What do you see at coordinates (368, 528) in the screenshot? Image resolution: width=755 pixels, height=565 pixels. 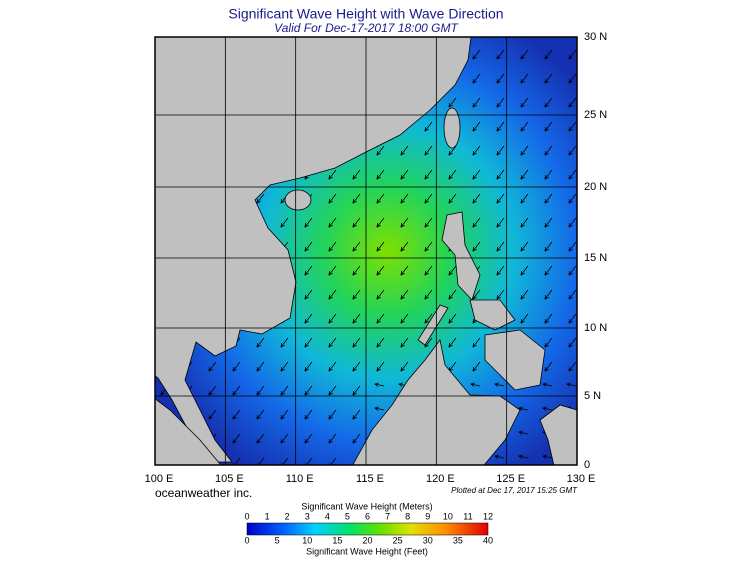 I see `colorbar-ticks: 0 1 2 3 4 5 6 7 8 9 10 11 120 5 10 15 20 25 30 35 40` at bounding box center [368, 528].